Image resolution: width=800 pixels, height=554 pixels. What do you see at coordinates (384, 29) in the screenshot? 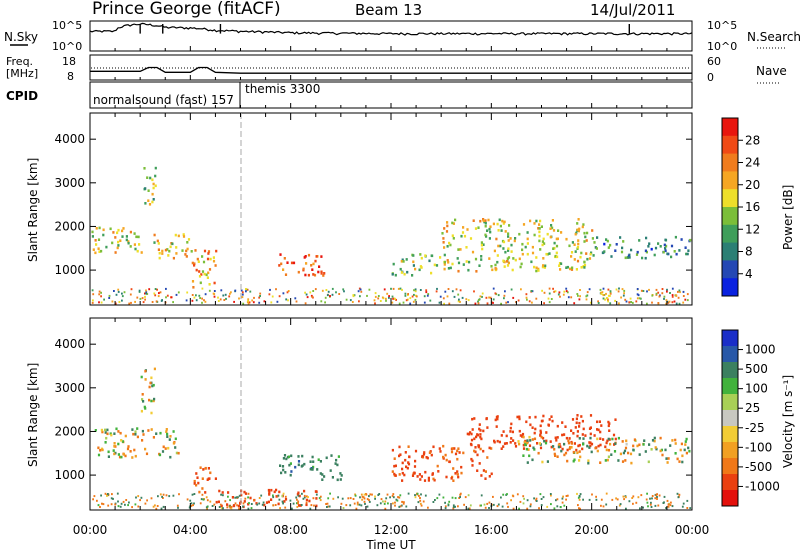
I see `nsky-spikes` at bounding box center [384, 29].